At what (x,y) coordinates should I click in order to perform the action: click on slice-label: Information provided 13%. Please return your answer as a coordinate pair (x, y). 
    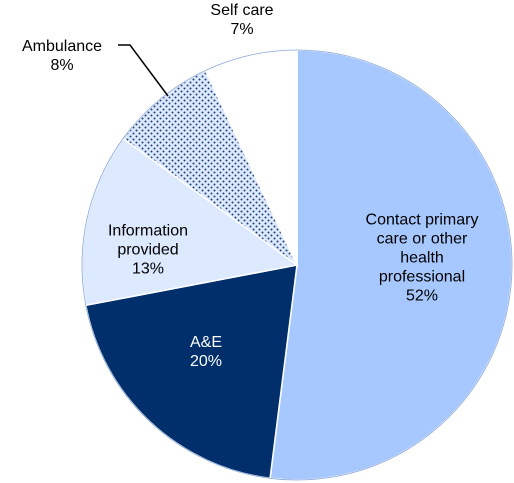
    Looking at the image, I should click on (148, 250).